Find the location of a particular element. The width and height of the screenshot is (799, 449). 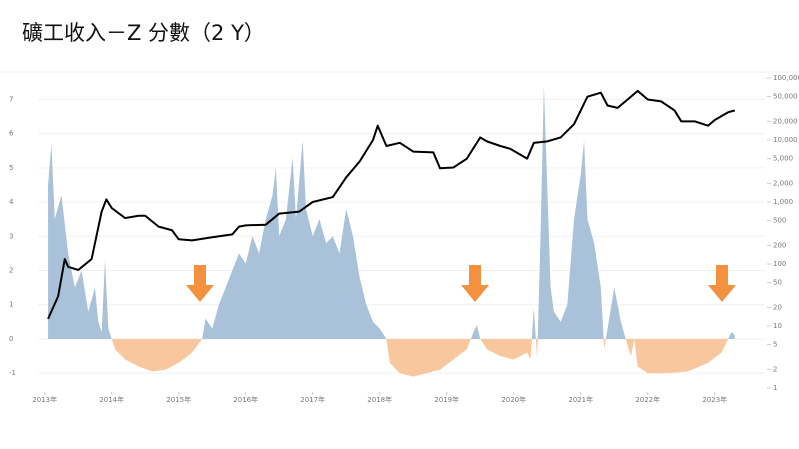

area-negative is located at coordinates (391, 357).